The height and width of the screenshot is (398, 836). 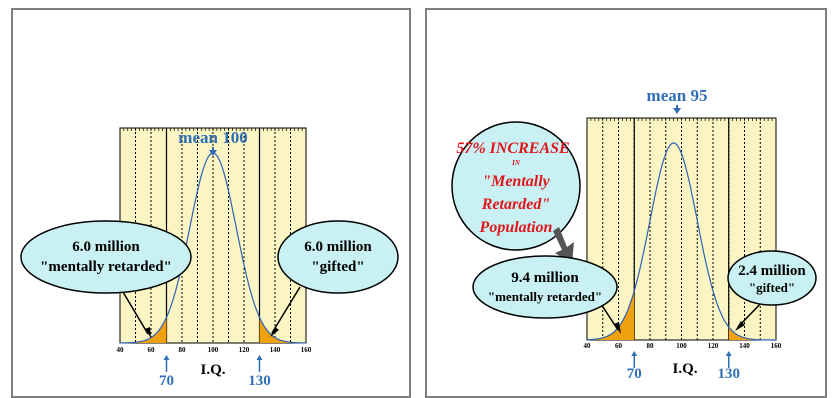 What do you see at coordinates (338, 247) in the screenshot?
I see `left-gifted-count: 6.0 million` at bounding box center [338, 247].